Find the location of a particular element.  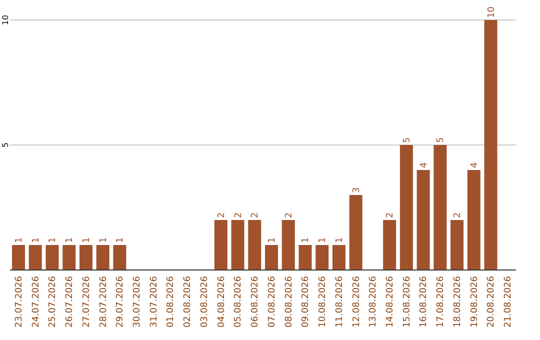

x-tick-label: 06.08.2026 is located at coordinates (255, 302).